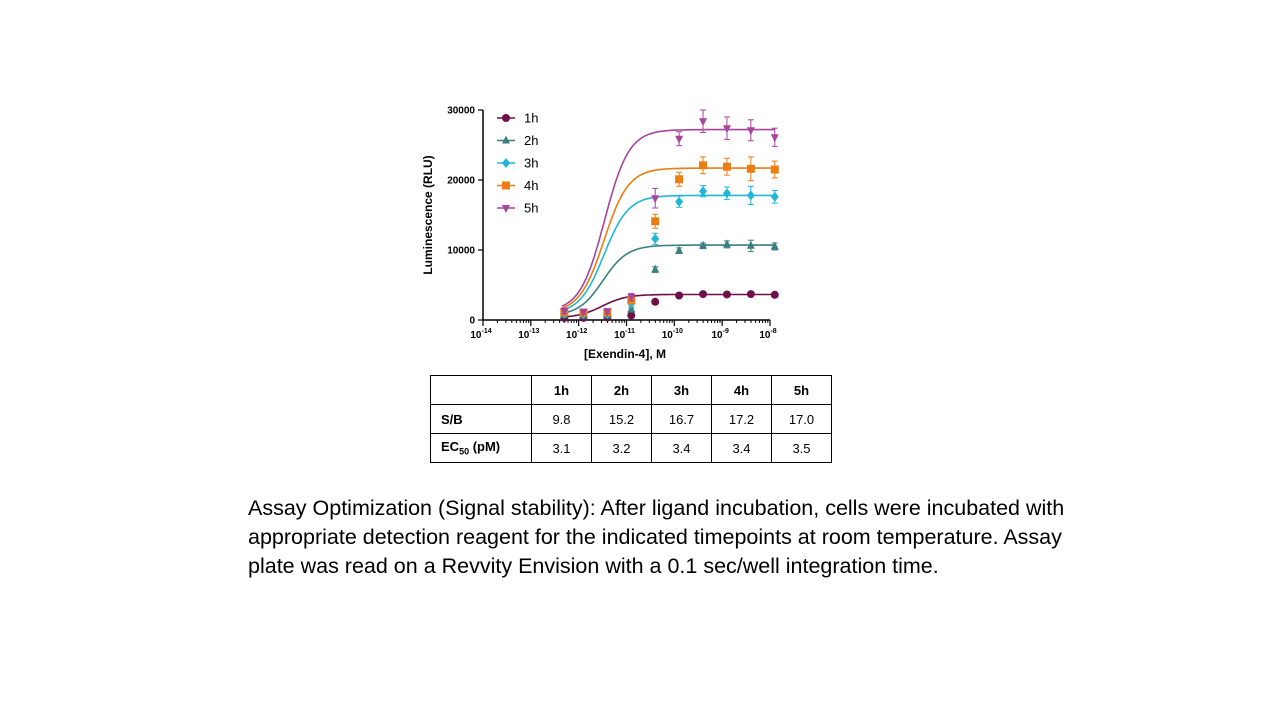  I want to click on ec50-label-sub: 50, so click(464, 451).